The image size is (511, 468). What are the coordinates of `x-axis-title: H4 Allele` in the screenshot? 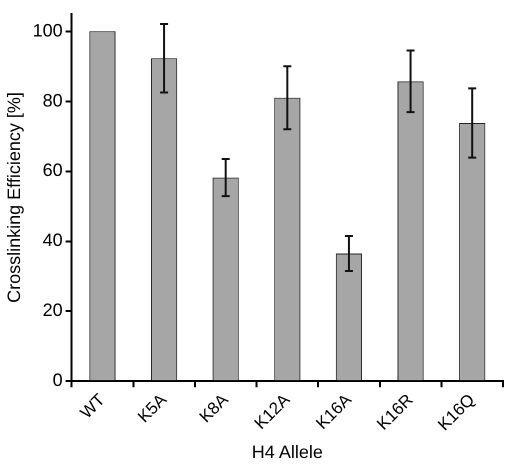 It's located at (287, 452).